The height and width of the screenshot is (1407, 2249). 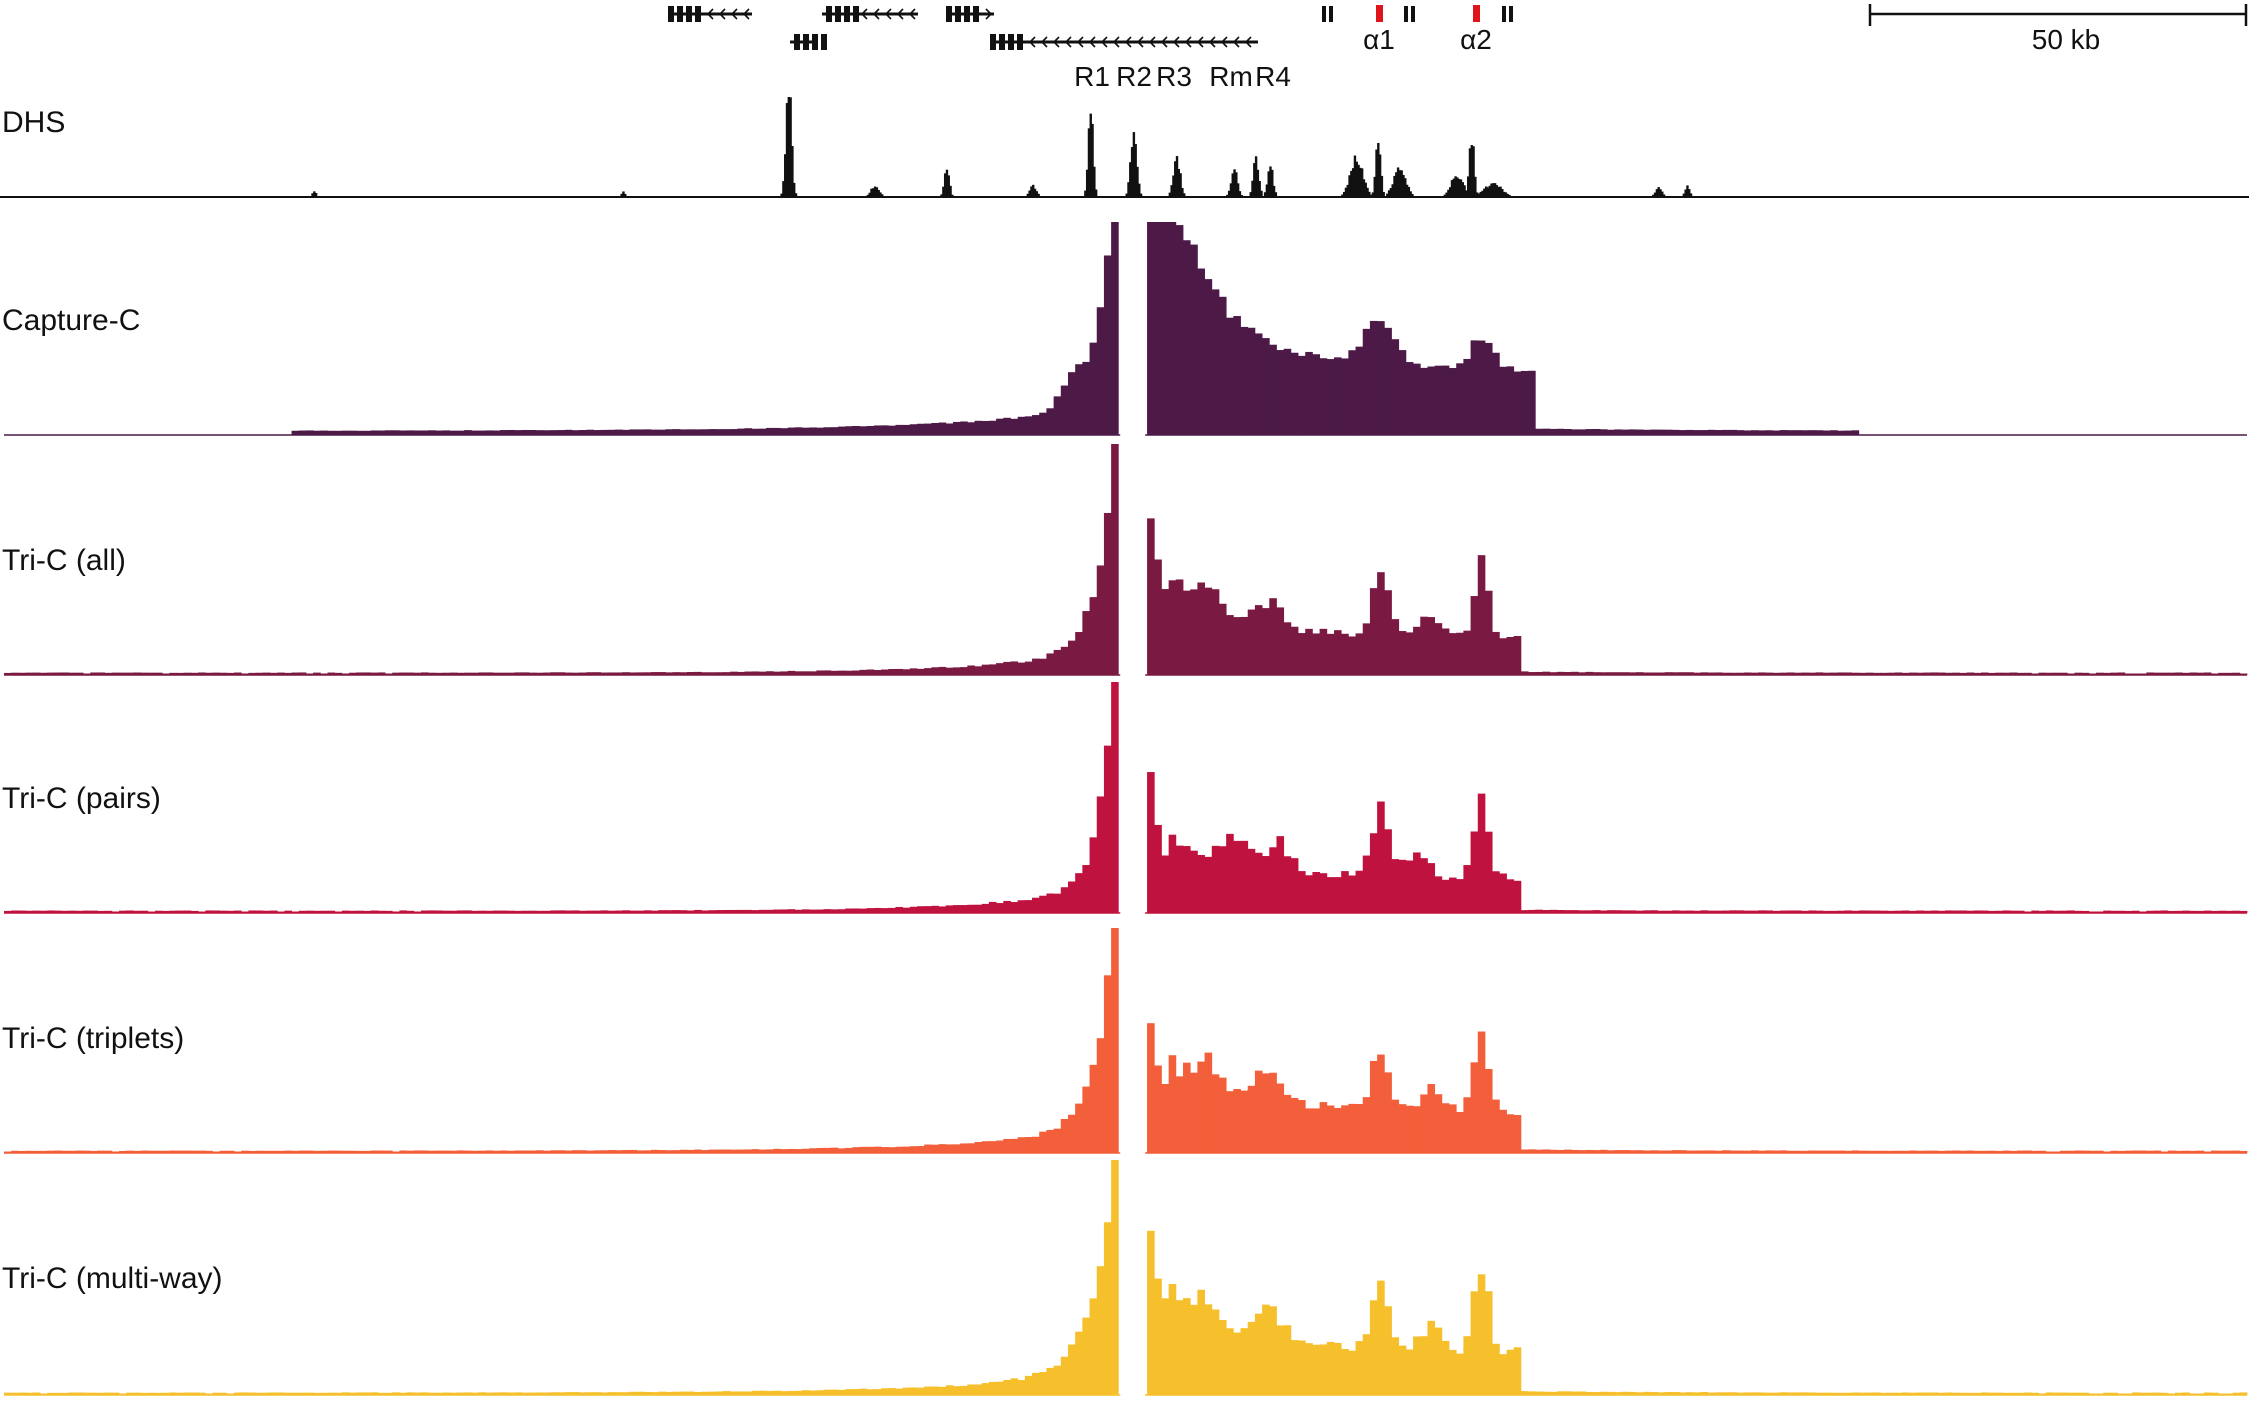 What do you see at coordinates (1273, 76) in the screenshot?
I see `element-label-r4: R4` at bounding box center [1273, 76].